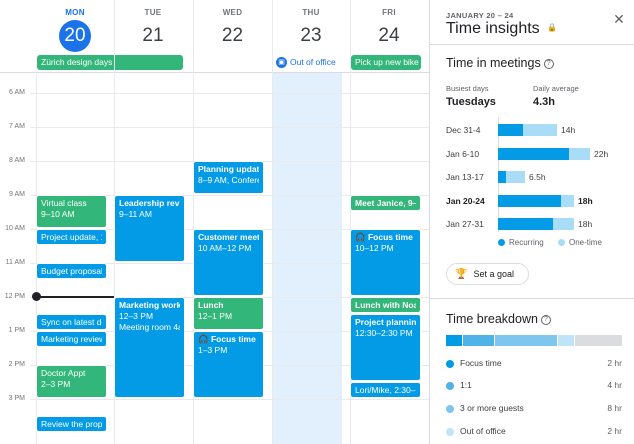 Image resolution: width=634 pixels, height=444 pixels. What do you see at coordinates (374, 248) in the screenshot?
I see `event-time: 10–12 PM` at bounding box center [374, 248].